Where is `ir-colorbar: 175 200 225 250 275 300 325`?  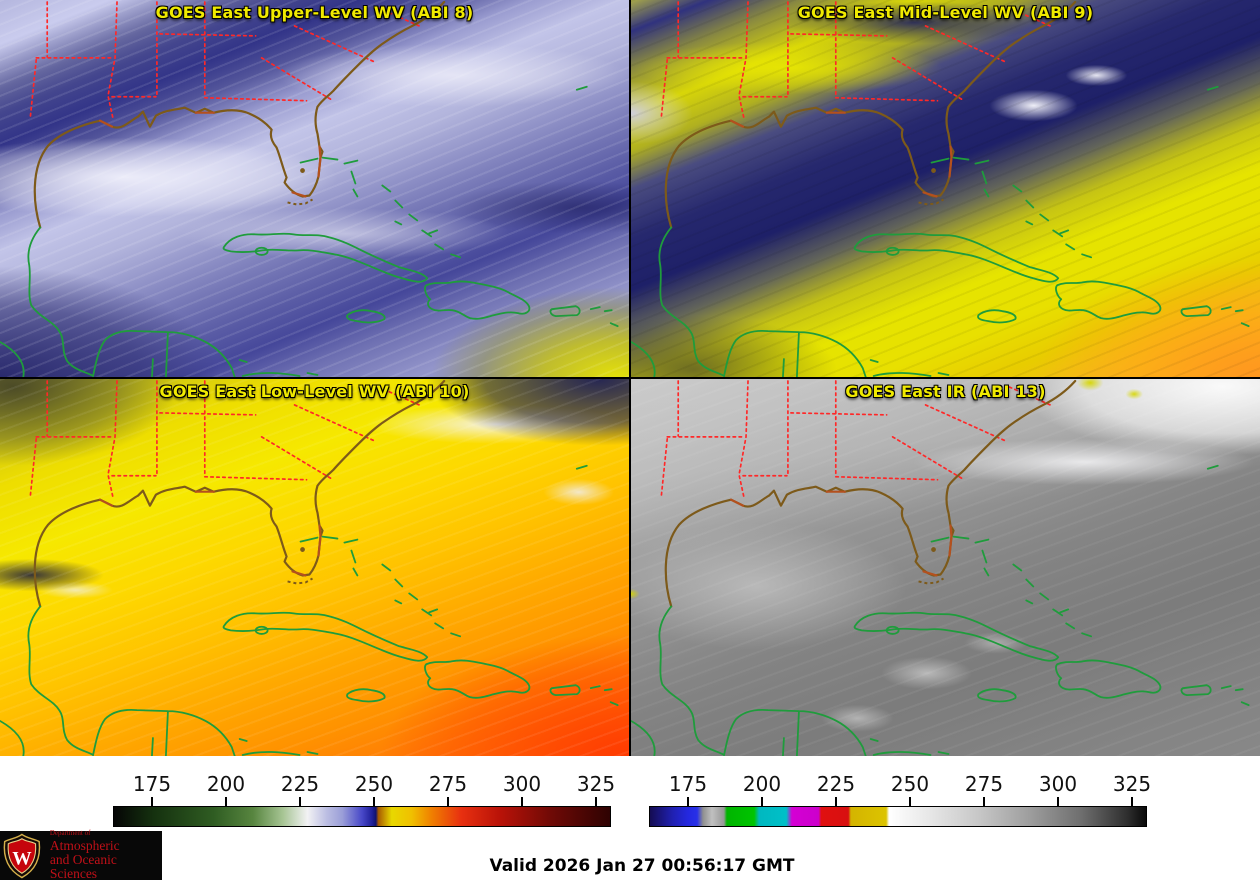 ir-colorbar: 175 200 225 250 275 300 325 is located at coordinates (900, 808).